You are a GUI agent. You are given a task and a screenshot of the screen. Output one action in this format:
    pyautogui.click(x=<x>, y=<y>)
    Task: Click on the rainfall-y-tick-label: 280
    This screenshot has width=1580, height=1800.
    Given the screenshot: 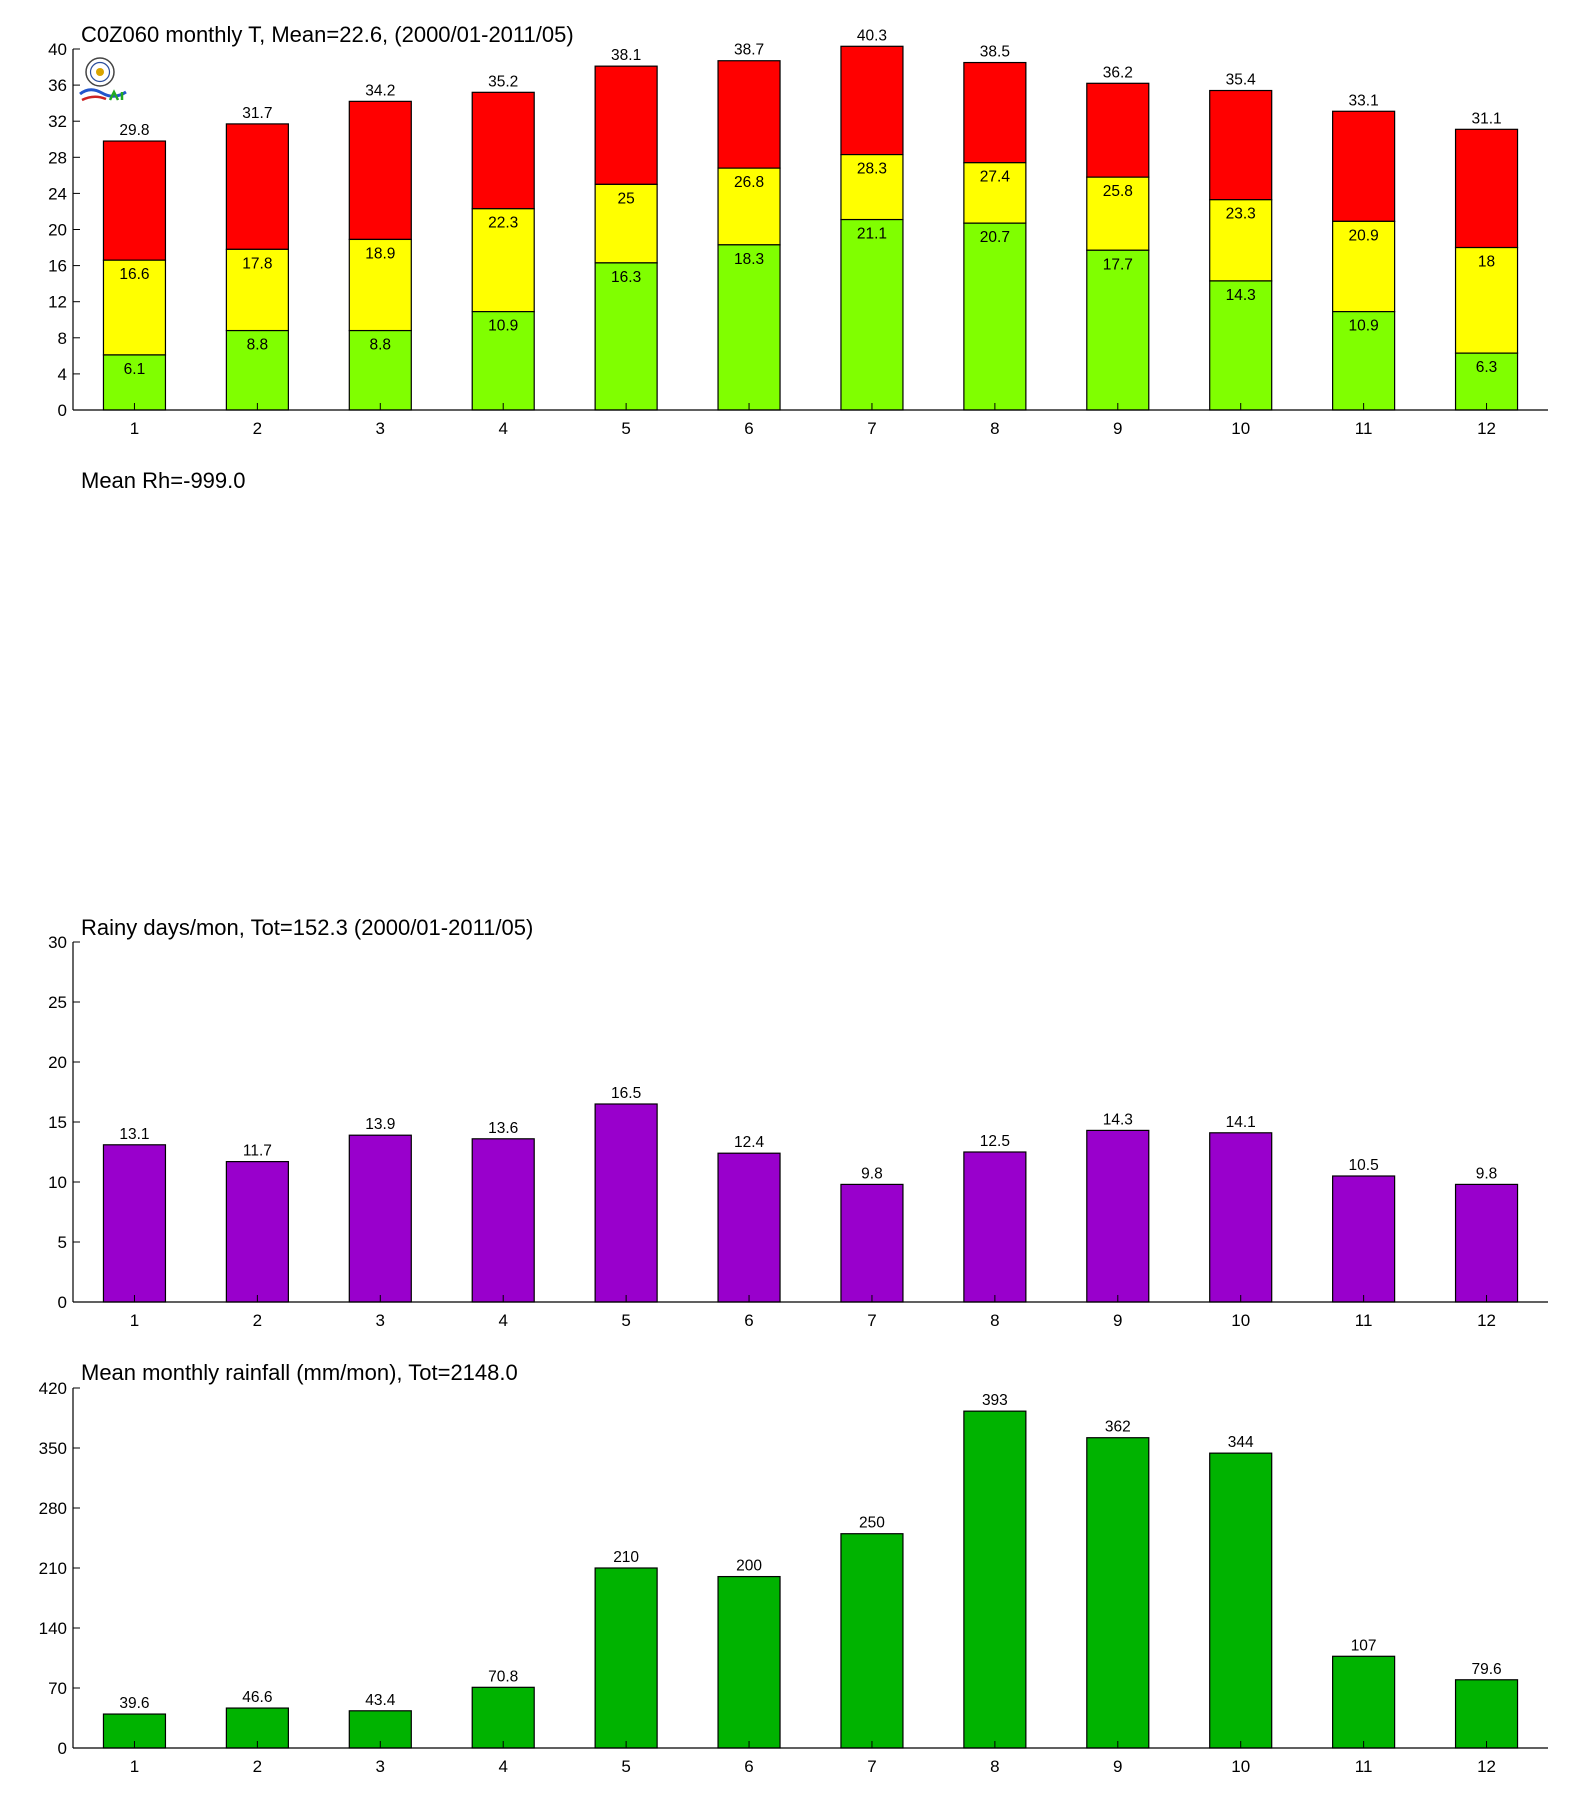 What is the action you would take?
    pyautogui.click(x=53, y=1508)
    